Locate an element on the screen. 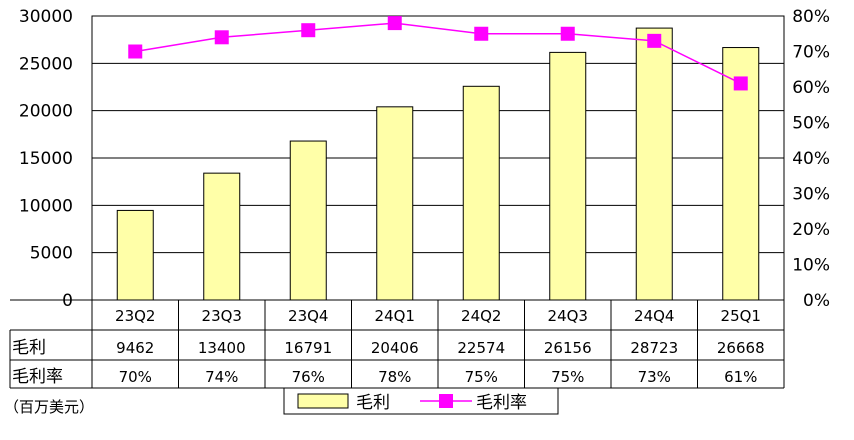 The image size is (854, 440). y-right-tick-label: 10% is located at coordinates (811, 266).